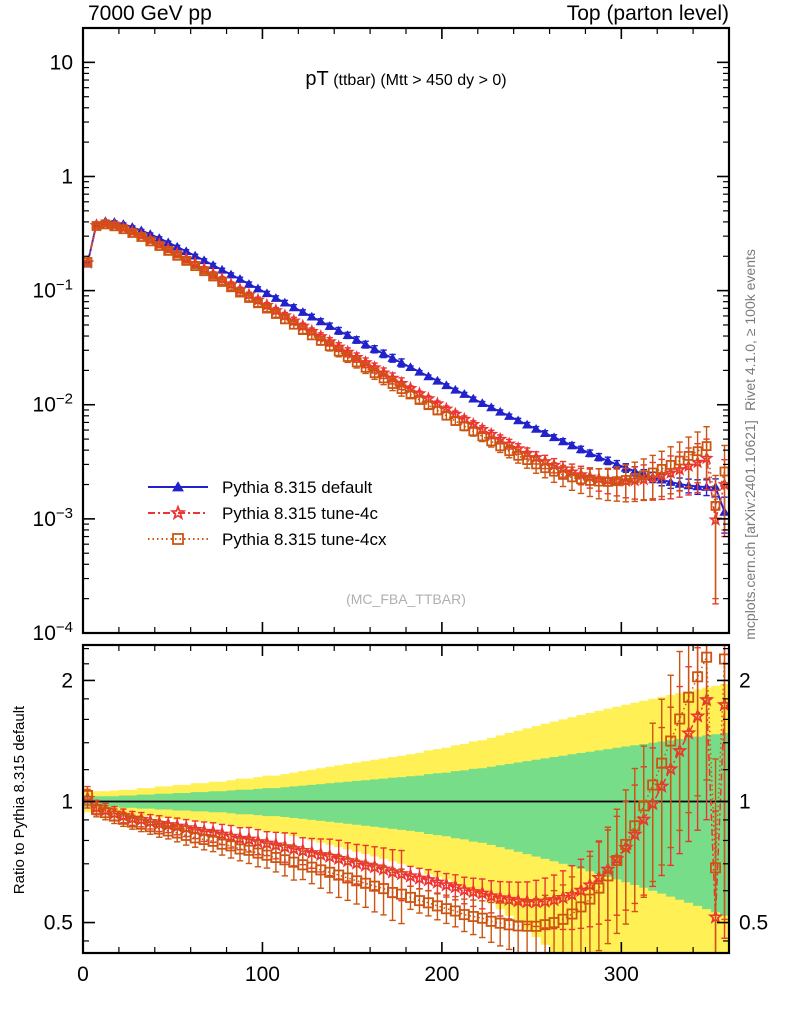 Image resolution: width=786 pixels, height=1024 pixels. What do you see at coordinates (745, 801) in the screenshot?
I see `y-ratio-tick-label-right: 1` at bounding box center [745, 801].